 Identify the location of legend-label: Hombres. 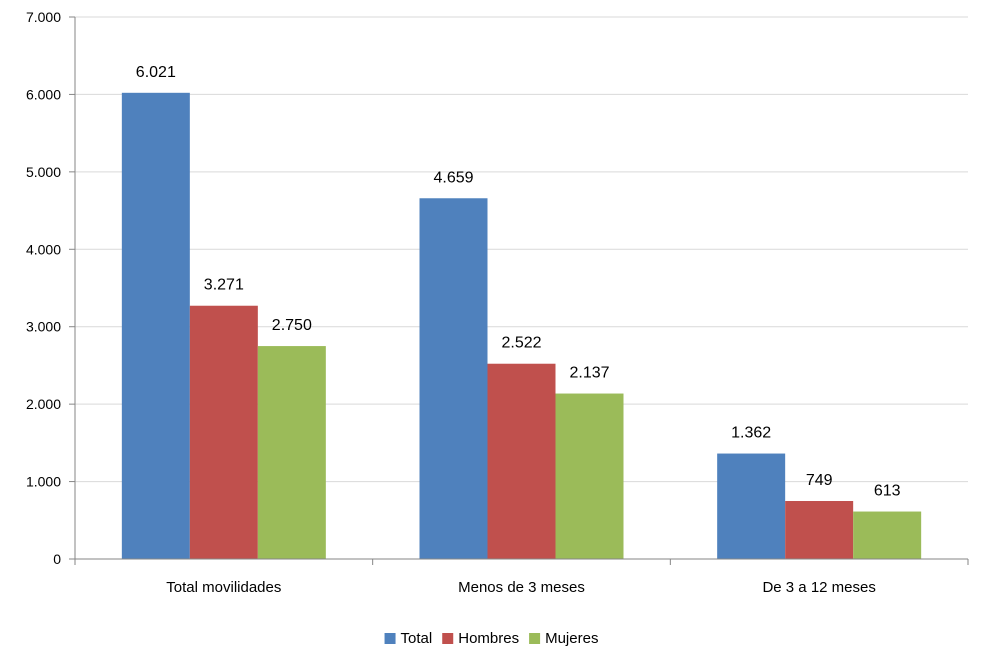
(488, 638).